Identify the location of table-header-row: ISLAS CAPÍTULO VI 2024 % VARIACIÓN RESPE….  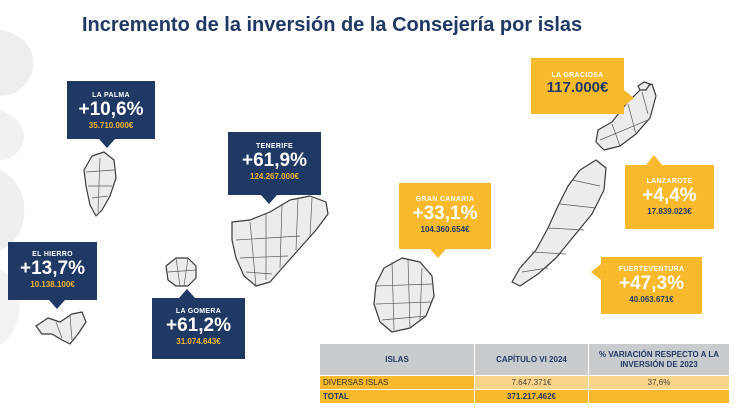
(524, 359).